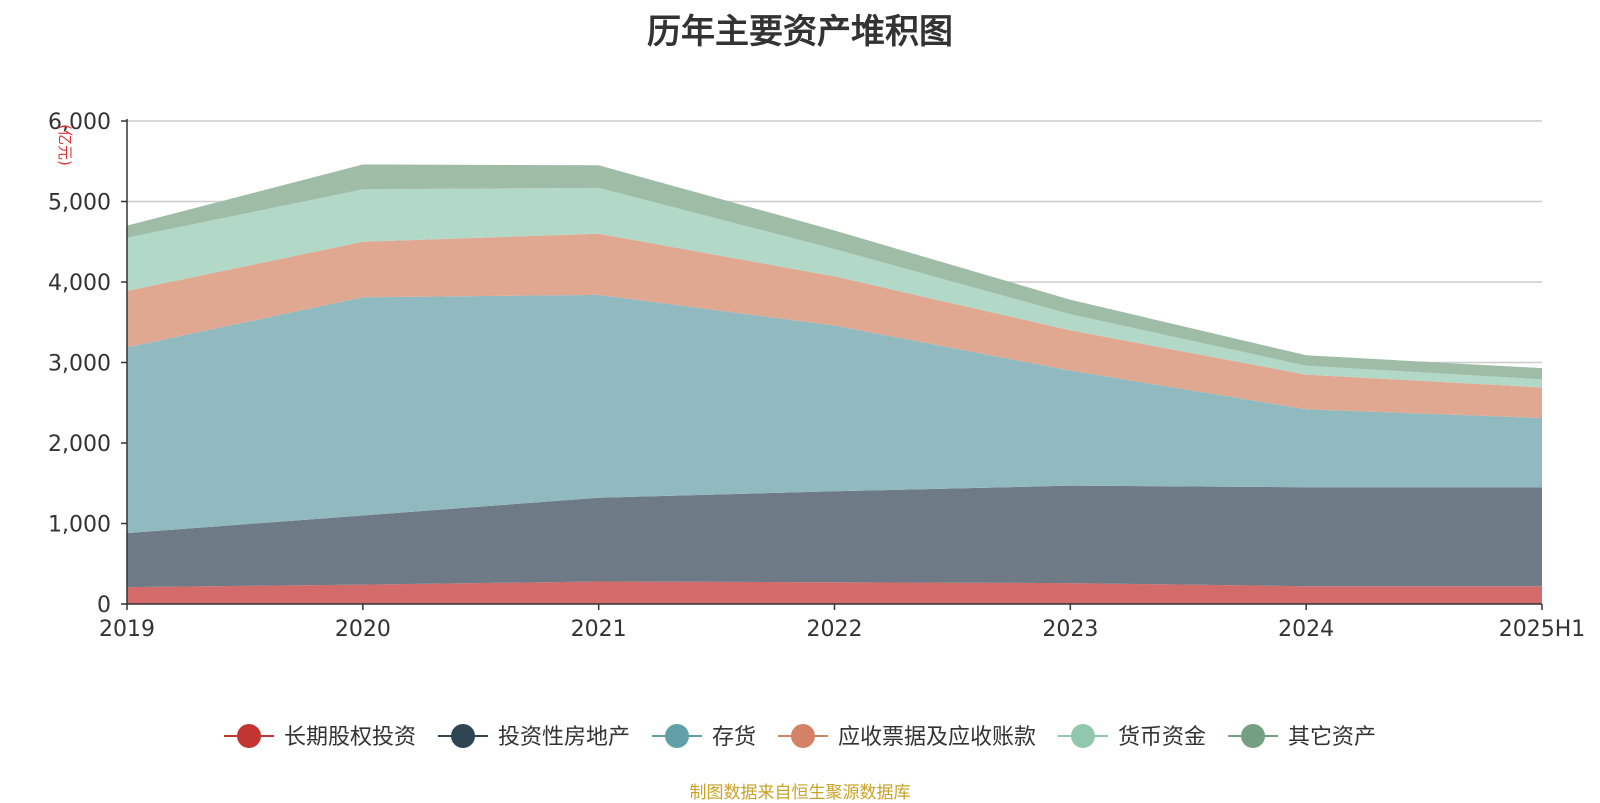 Image resolution: width=1600 pixels, height=803 pixels. What do you see at coordinates (1306, 629) in the screenshot?
I see `x-tick-label: 2024` at bounding box center [1306, 629].